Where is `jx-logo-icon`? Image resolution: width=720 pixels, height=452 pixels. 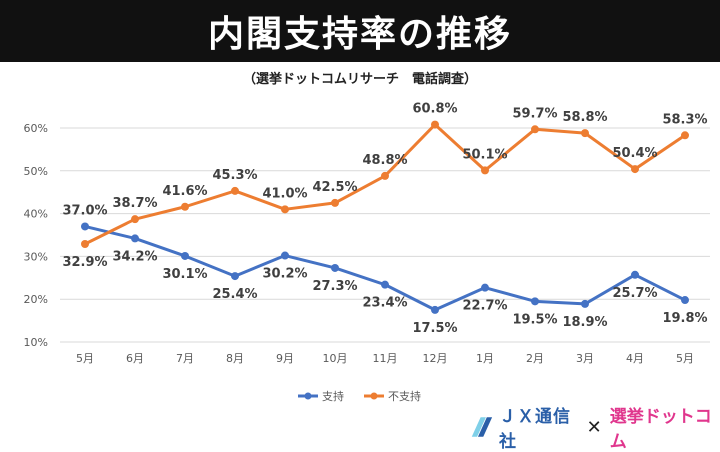
jx-logo-icon is located at coordinates (482, 427).